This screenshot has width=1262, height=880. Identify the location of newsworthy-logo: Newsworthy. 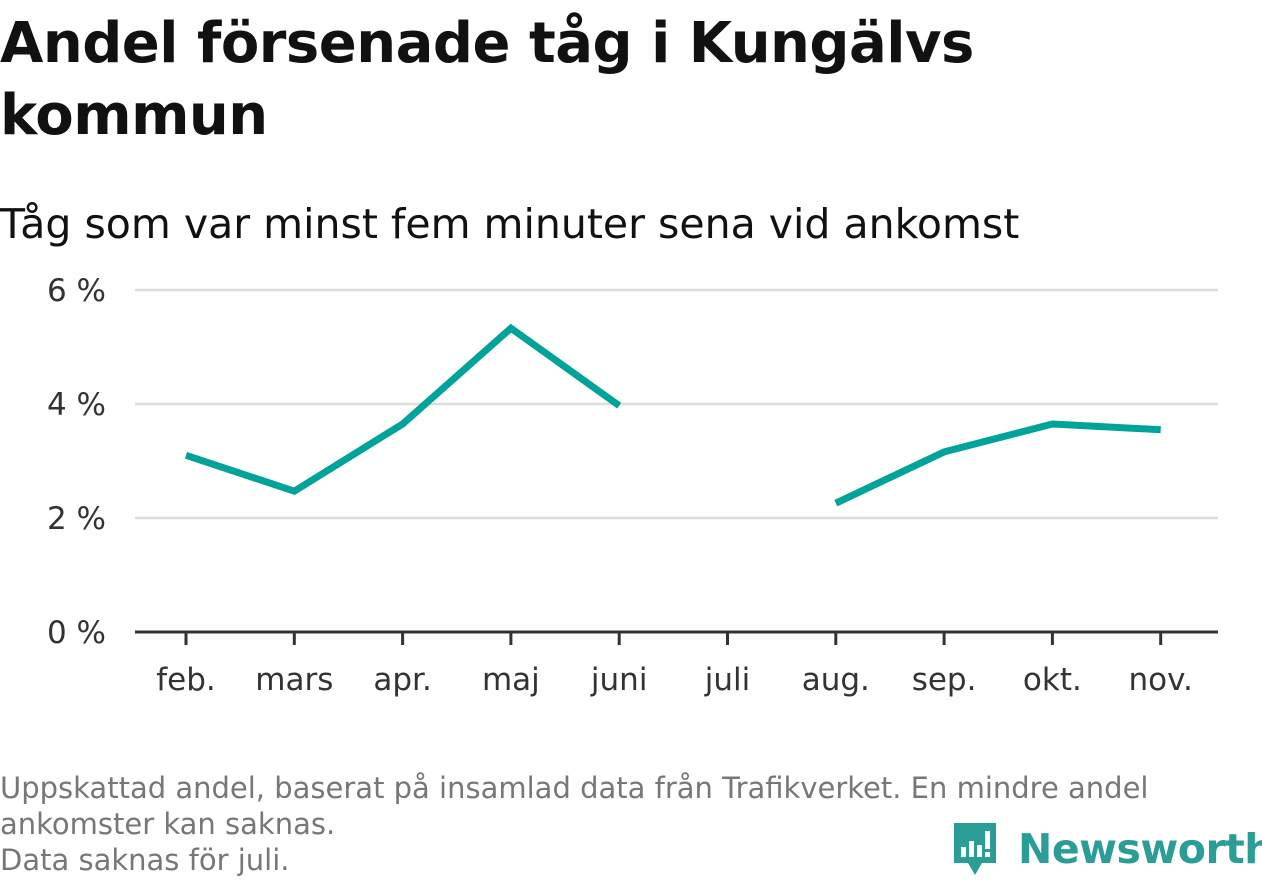
(1106, 849).